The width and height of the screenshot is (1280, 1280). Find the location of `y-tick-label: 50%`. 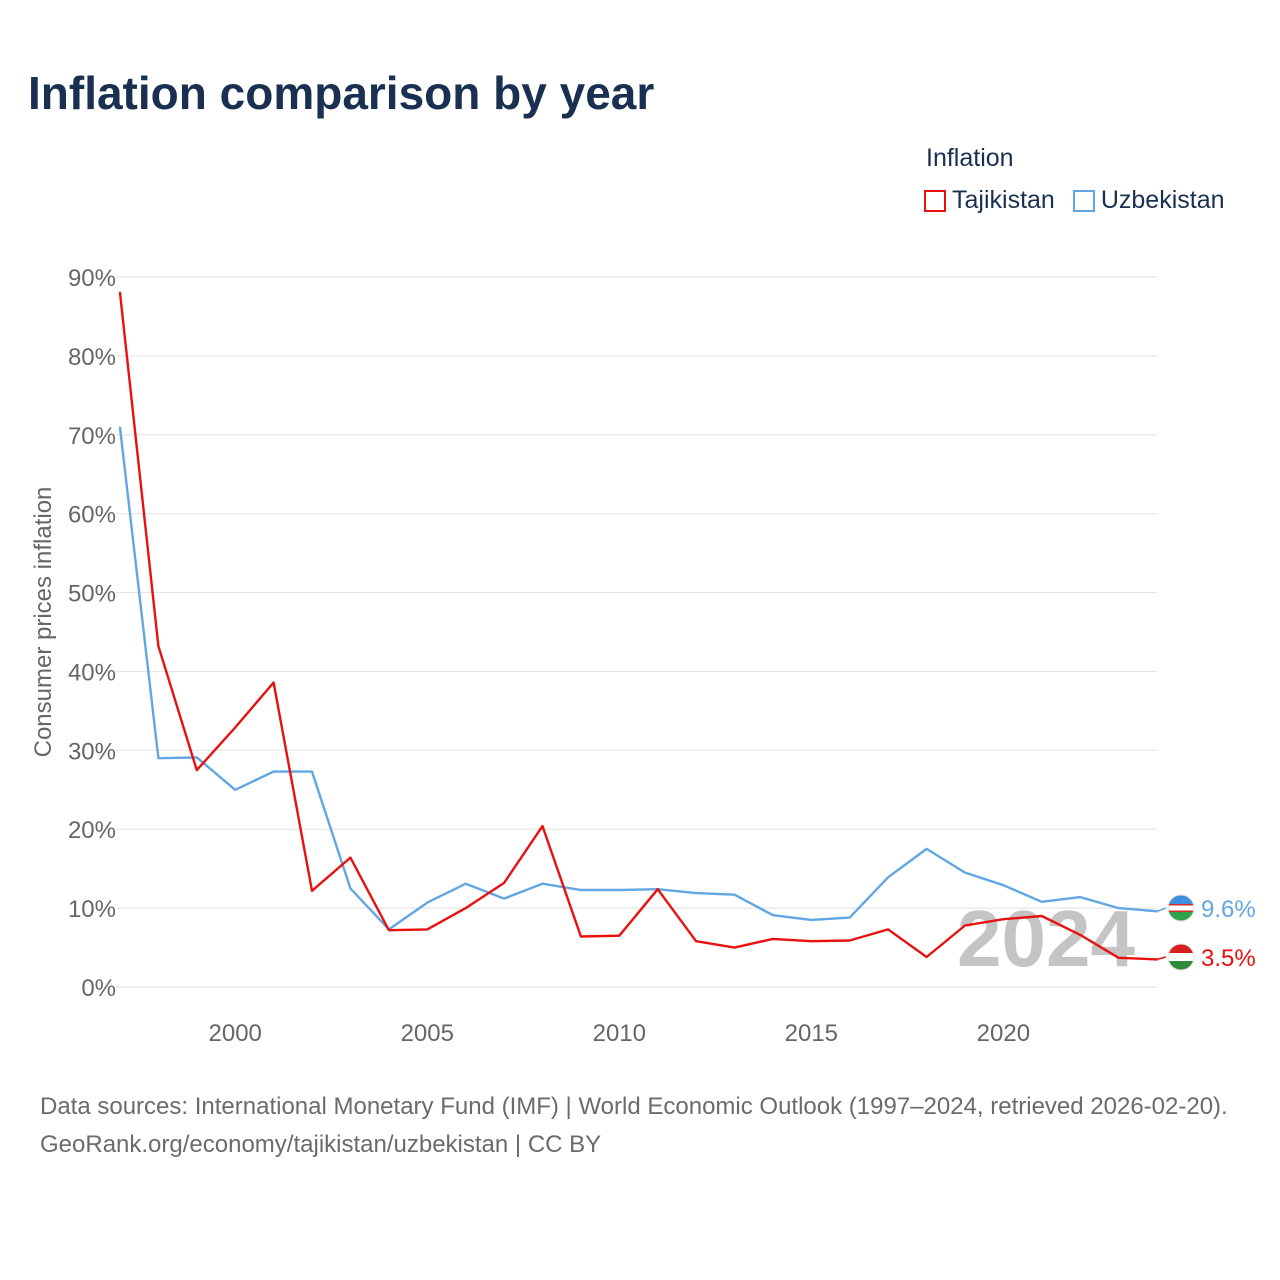

y-tick-label: 50% is located at coordinates (92, 594).